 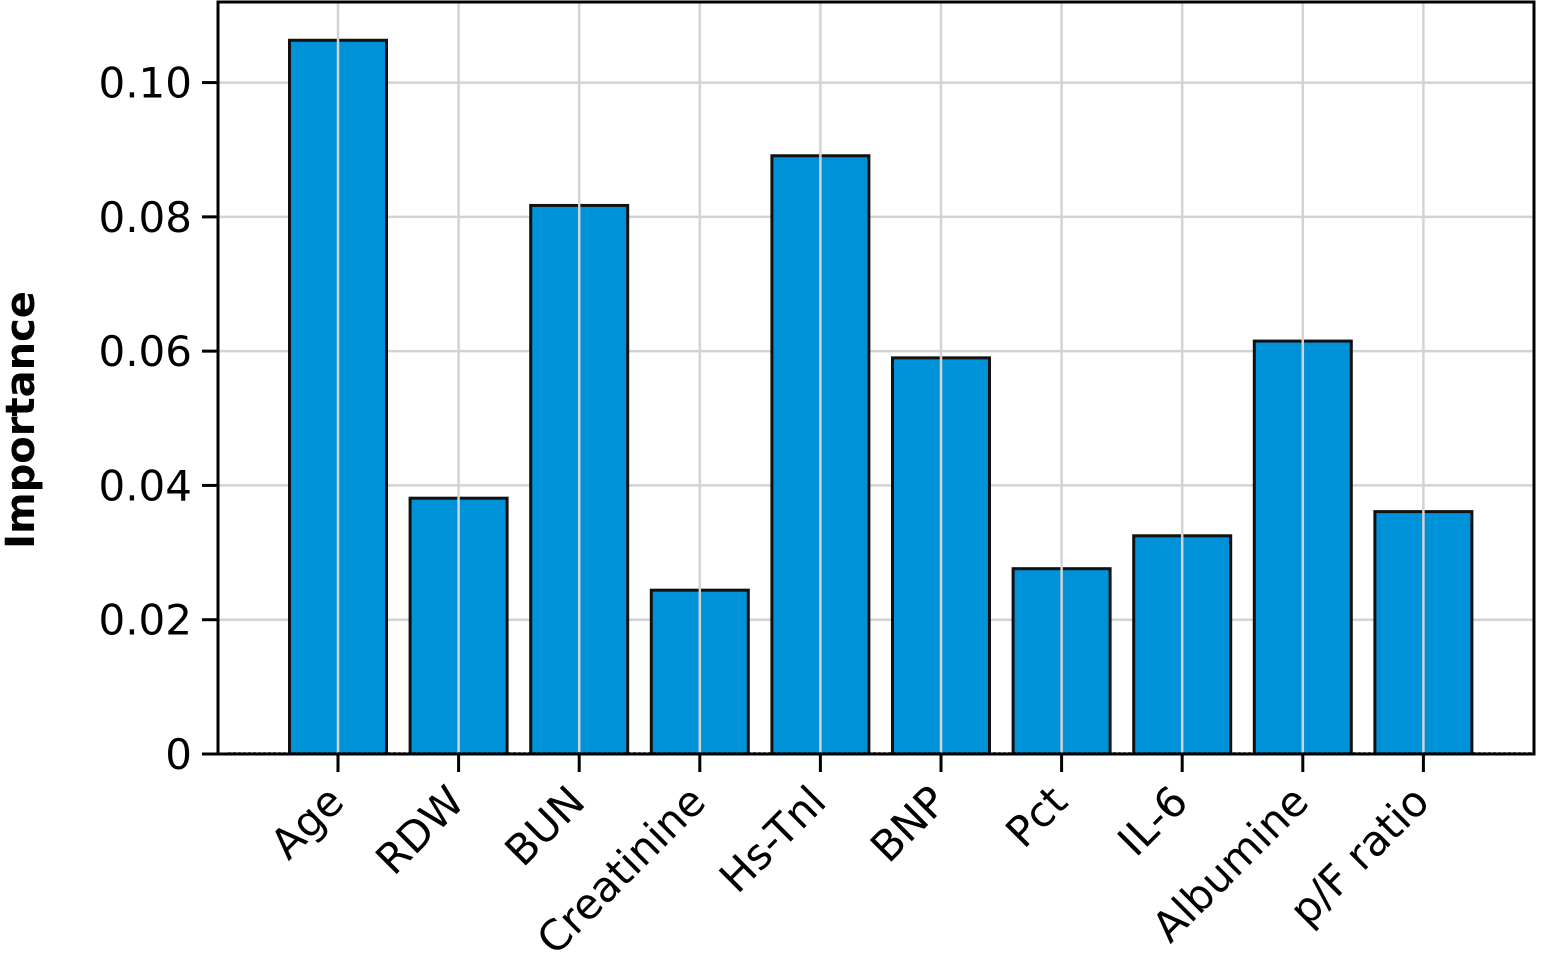 What do you see at coordinates (158, 419) in the screenshot?
I see `y-axis-ticks: 0 0.02 0.04 0.06 0.08 0.10` at bounding box center [158, 419].